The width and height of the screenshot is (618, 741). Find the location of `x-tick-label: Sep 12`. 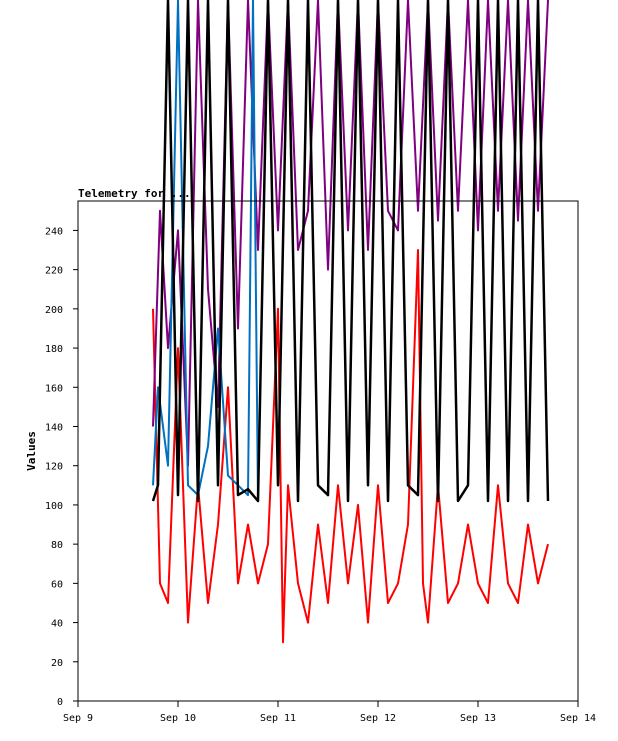

x-tick-label: Sep 12 is located at coordinates (378, 718).